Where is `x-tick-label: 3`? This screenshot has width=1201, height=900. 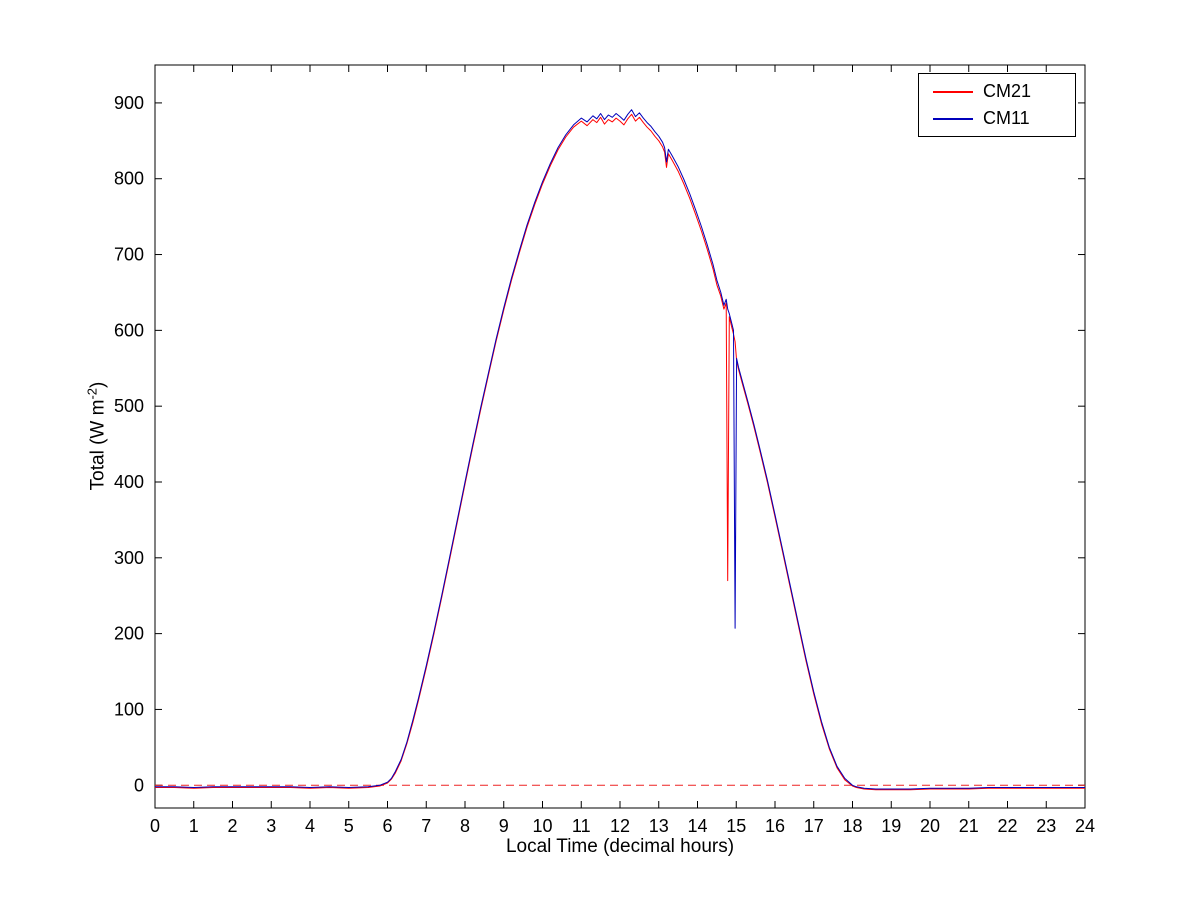 x-tick-label: 3 is located at coordinates (271, 826).